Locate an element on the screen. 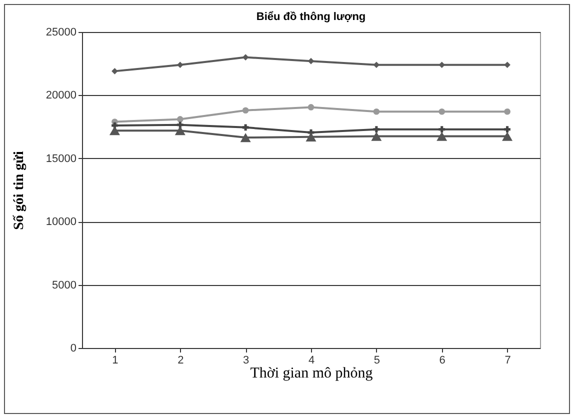 This screenshot has height=420, width=576. y-tick-label: 5000 is located at coordinates (64, 285).